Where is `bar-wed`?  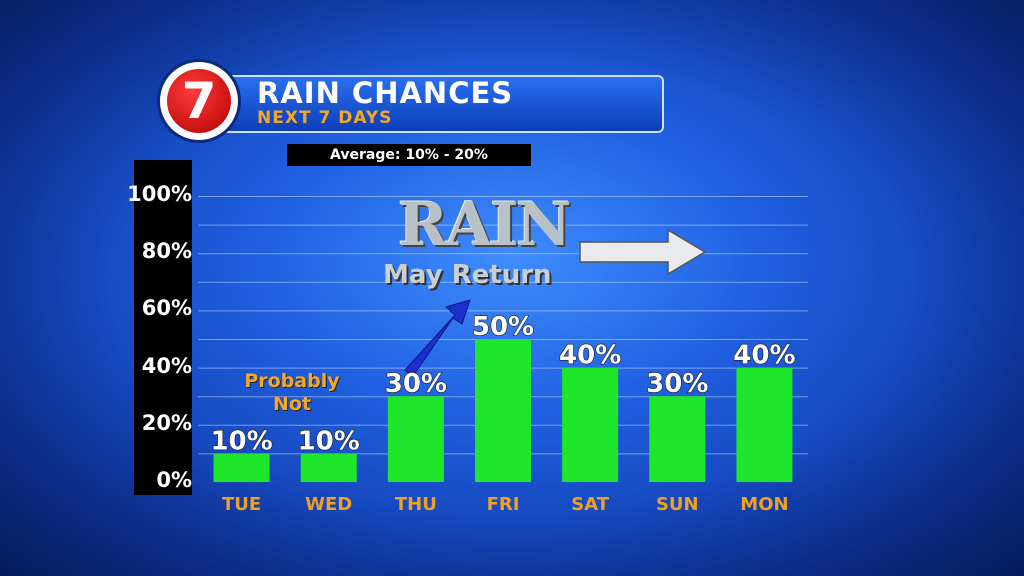 bar-wed is located at coordinates (328, 467).